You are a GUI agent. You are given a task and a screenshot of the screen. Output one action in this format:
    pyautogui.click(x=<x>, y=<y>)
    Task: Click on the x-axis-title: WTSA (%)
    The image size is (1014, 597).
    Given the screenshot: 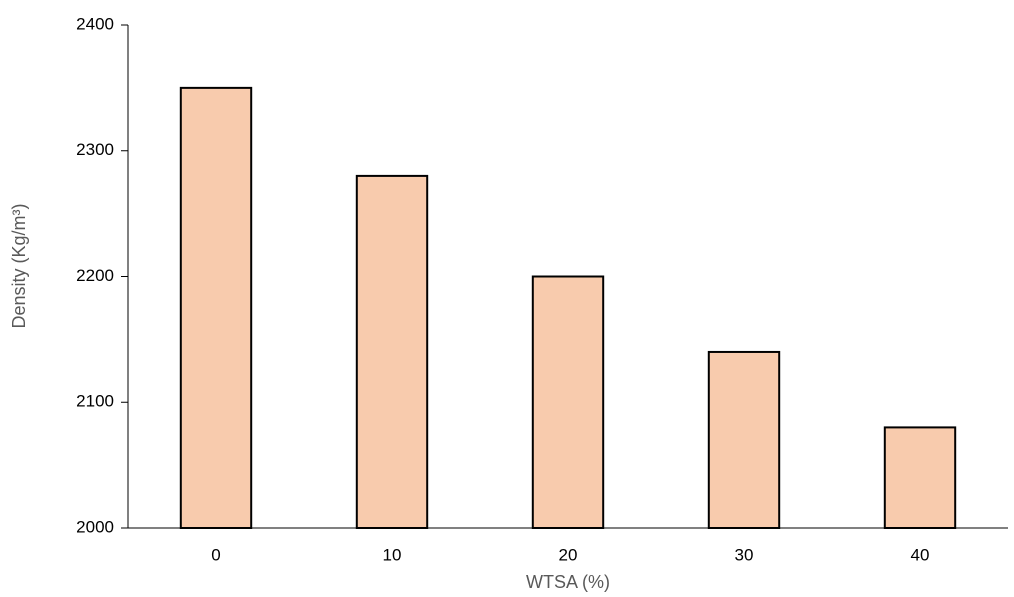 What is the action you would take?
    pyautogui.click(x=568, y=582)
    